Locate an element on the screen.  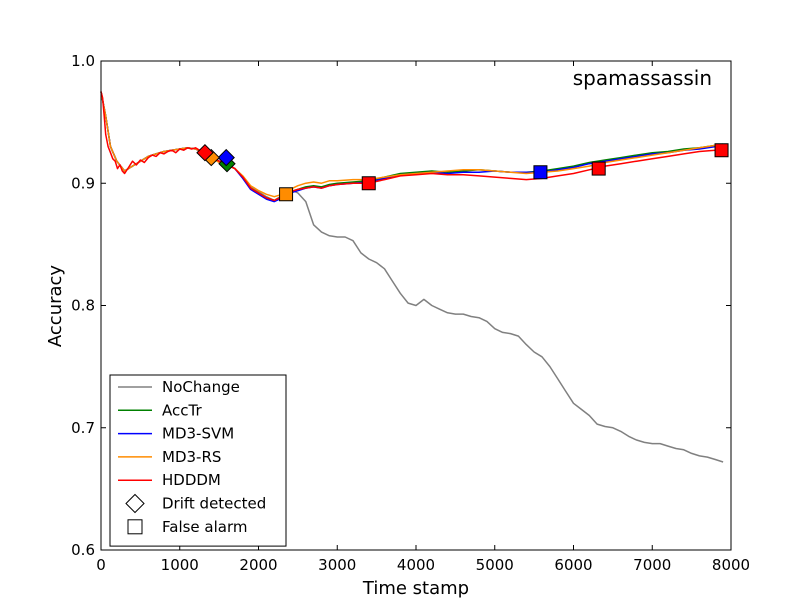
drift-marker-md3-svm is located at coordinates (226, 157).